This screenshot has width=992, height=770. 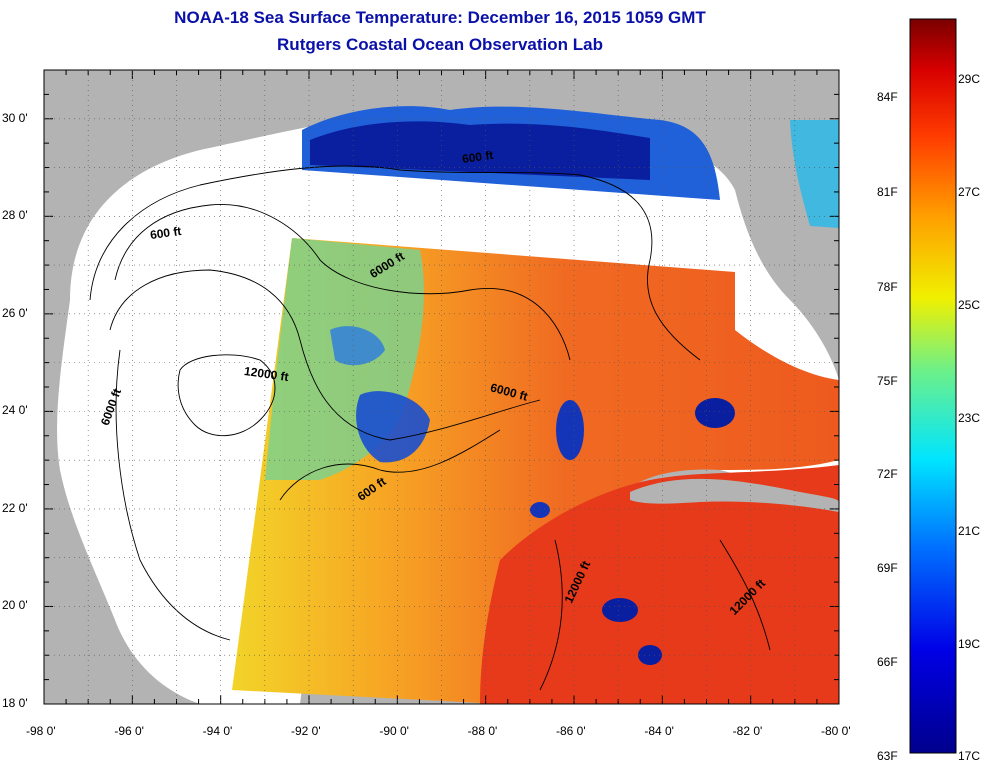 I want to click on lat-label: 20 0', so click(x=15, y=605).